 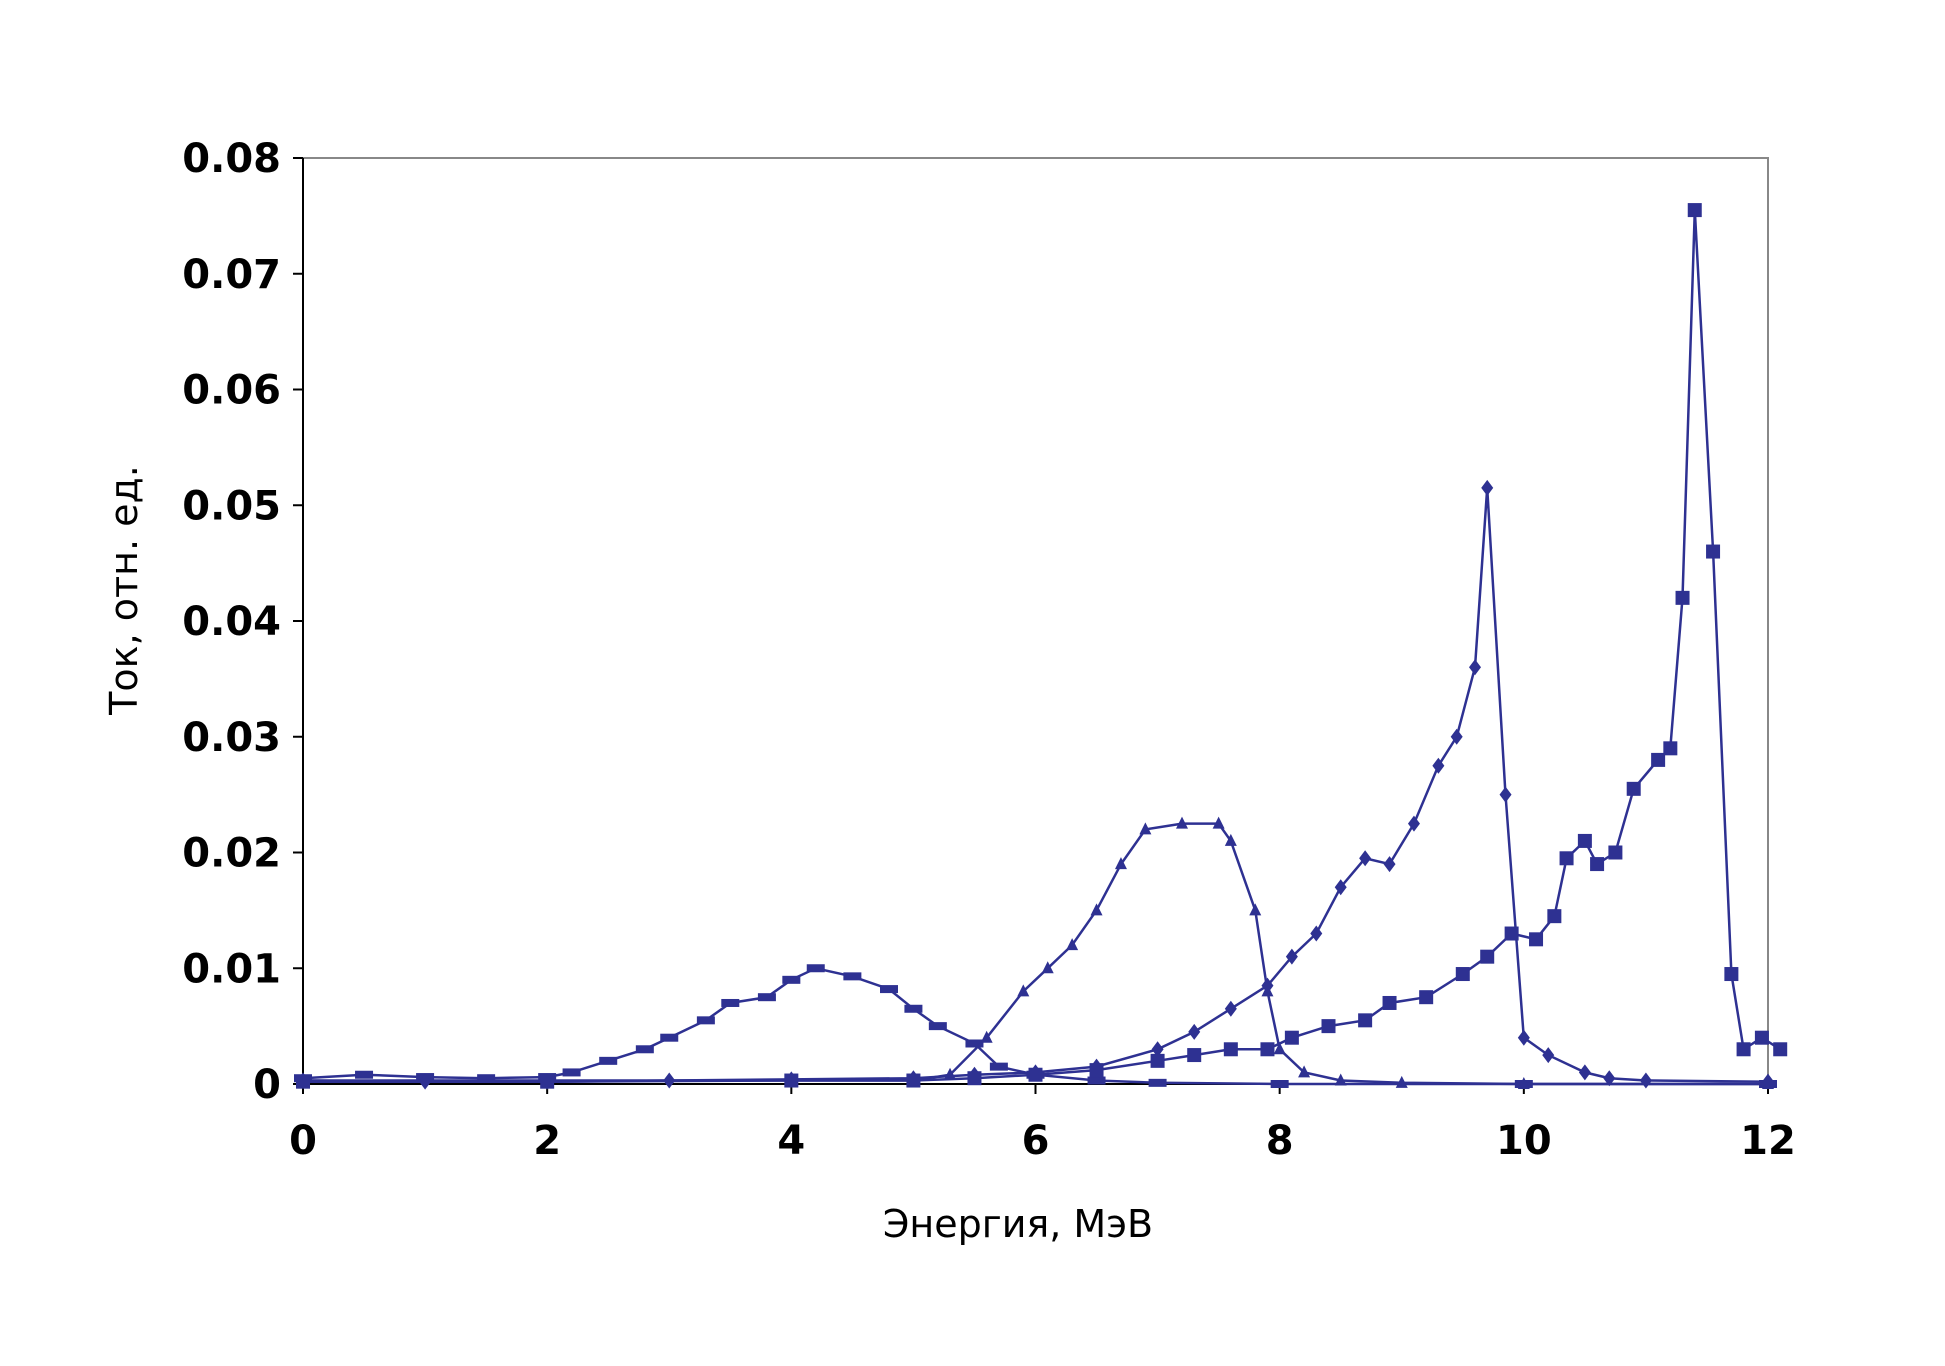 What do you see at coordinates (231, 275) in the screenshot?
I see `y-tick-label: 0.07` at bounding box center [231, 275].